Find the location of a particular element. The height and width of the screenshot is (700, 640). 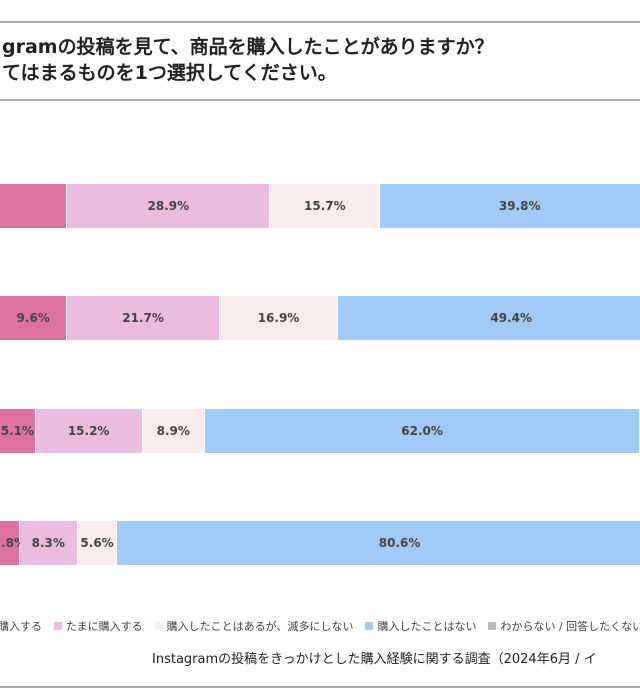

bar-segment: 21.7% is located at coordinates (143, 318).